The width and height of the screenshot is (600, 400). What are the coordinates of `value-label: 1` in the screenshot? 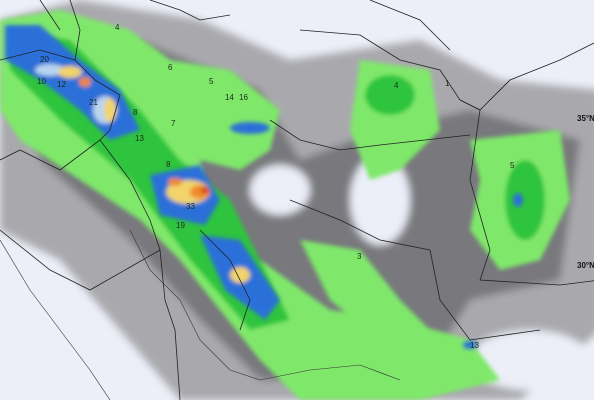 It's located at (447, 83).